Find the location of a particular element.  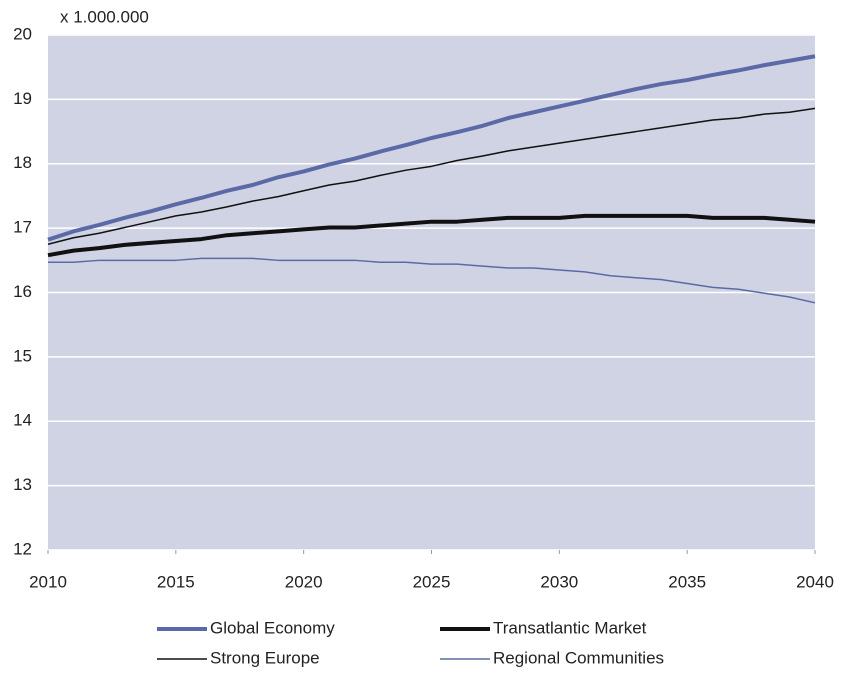

legend-label: Regional Communities is located at coordinates (578, 657).